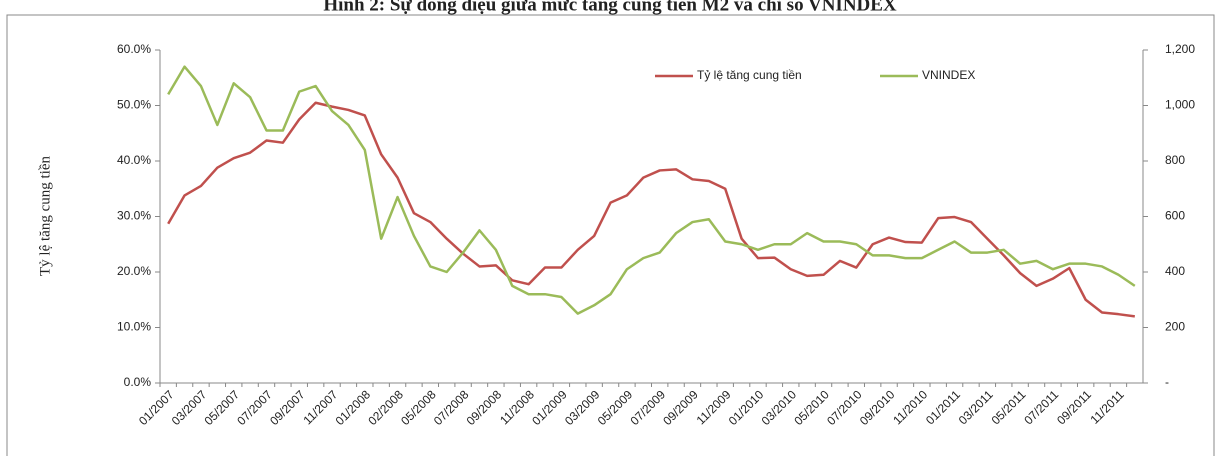 This screenshot has height=461, width=1221. Describe the element at coordinates (134, 327) in the screenshot. I see `y-tick-label: 10.0%` at that location.